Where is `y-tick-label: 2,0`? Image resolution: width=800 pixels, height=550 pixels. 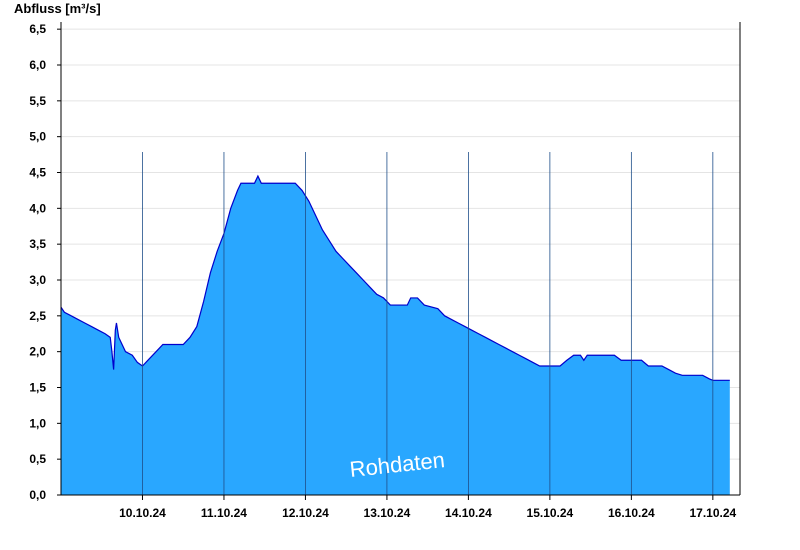
y-tick-label: 2,0 is located at coordinates (37, 352).